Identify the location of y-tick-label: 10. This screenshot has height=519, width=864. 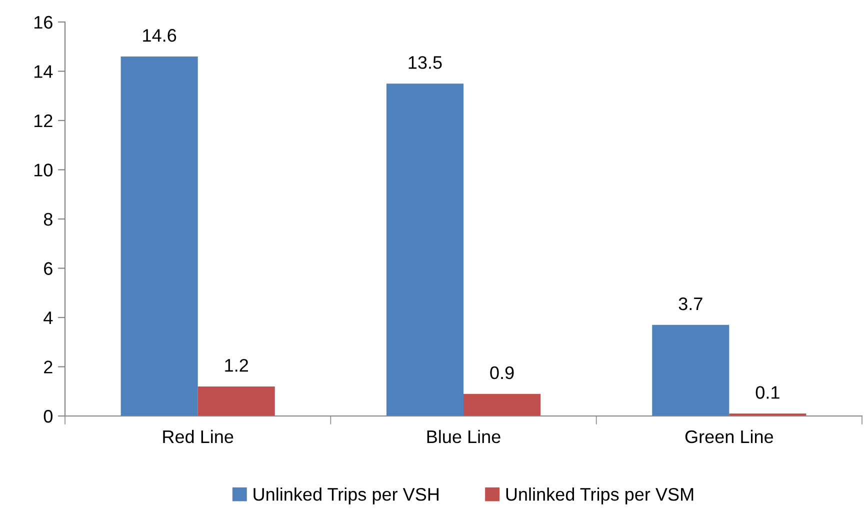
(43, 170).